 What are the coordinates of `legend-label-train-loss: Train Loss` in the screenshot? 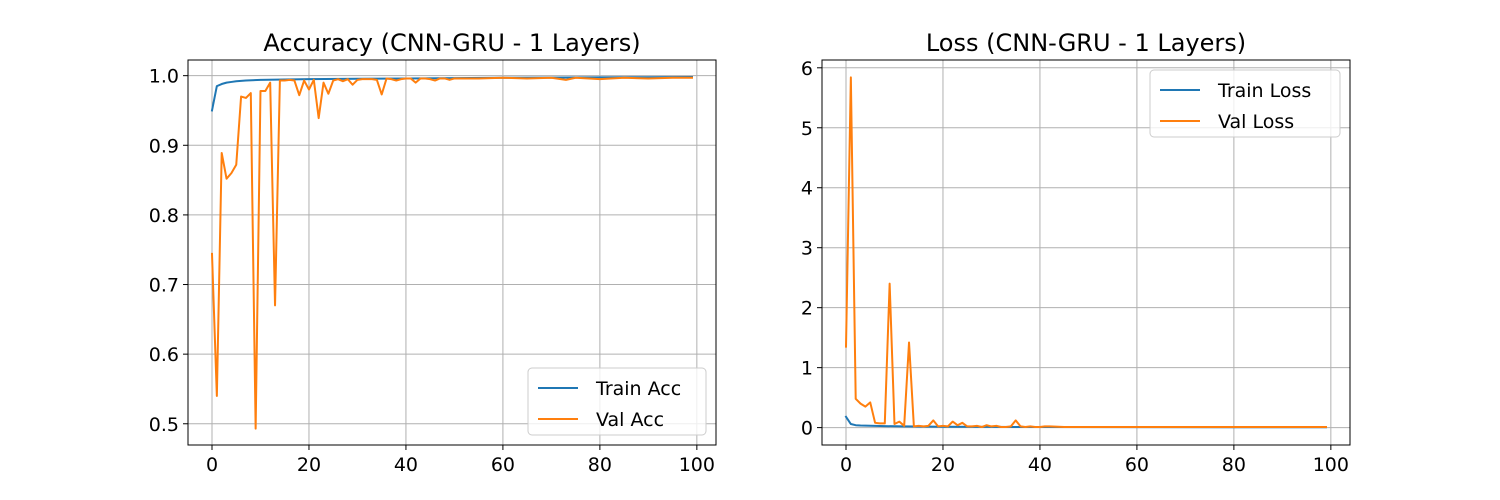 It's located at (1264, 91).